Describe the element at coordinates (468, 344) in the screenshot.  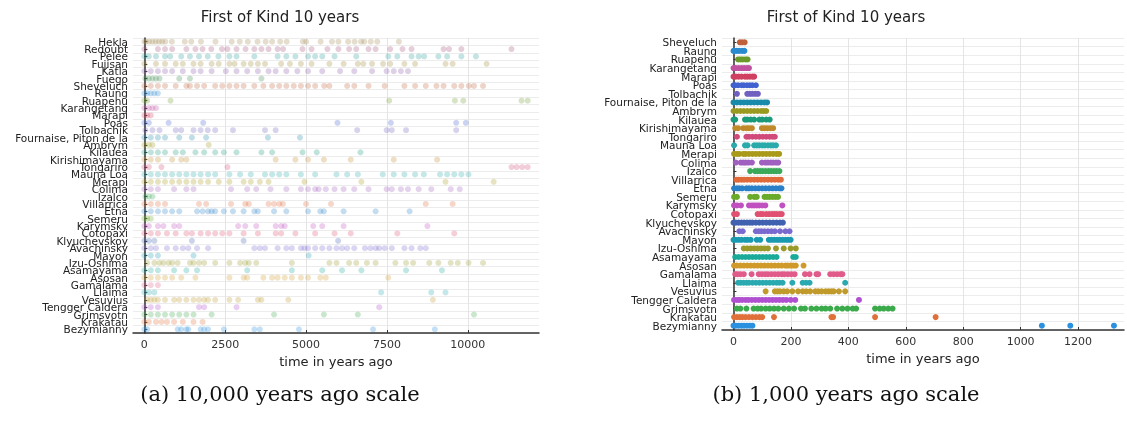
I see `x-tick-label: 10000` at that location.